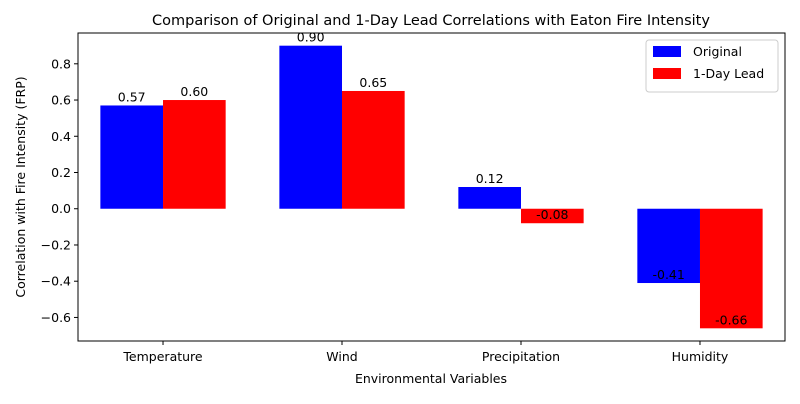  What do you see at coordinates (194, 154) in the screenshot?
I see `bar-1-day-lead-temperature` at bounding box center [194, 154].